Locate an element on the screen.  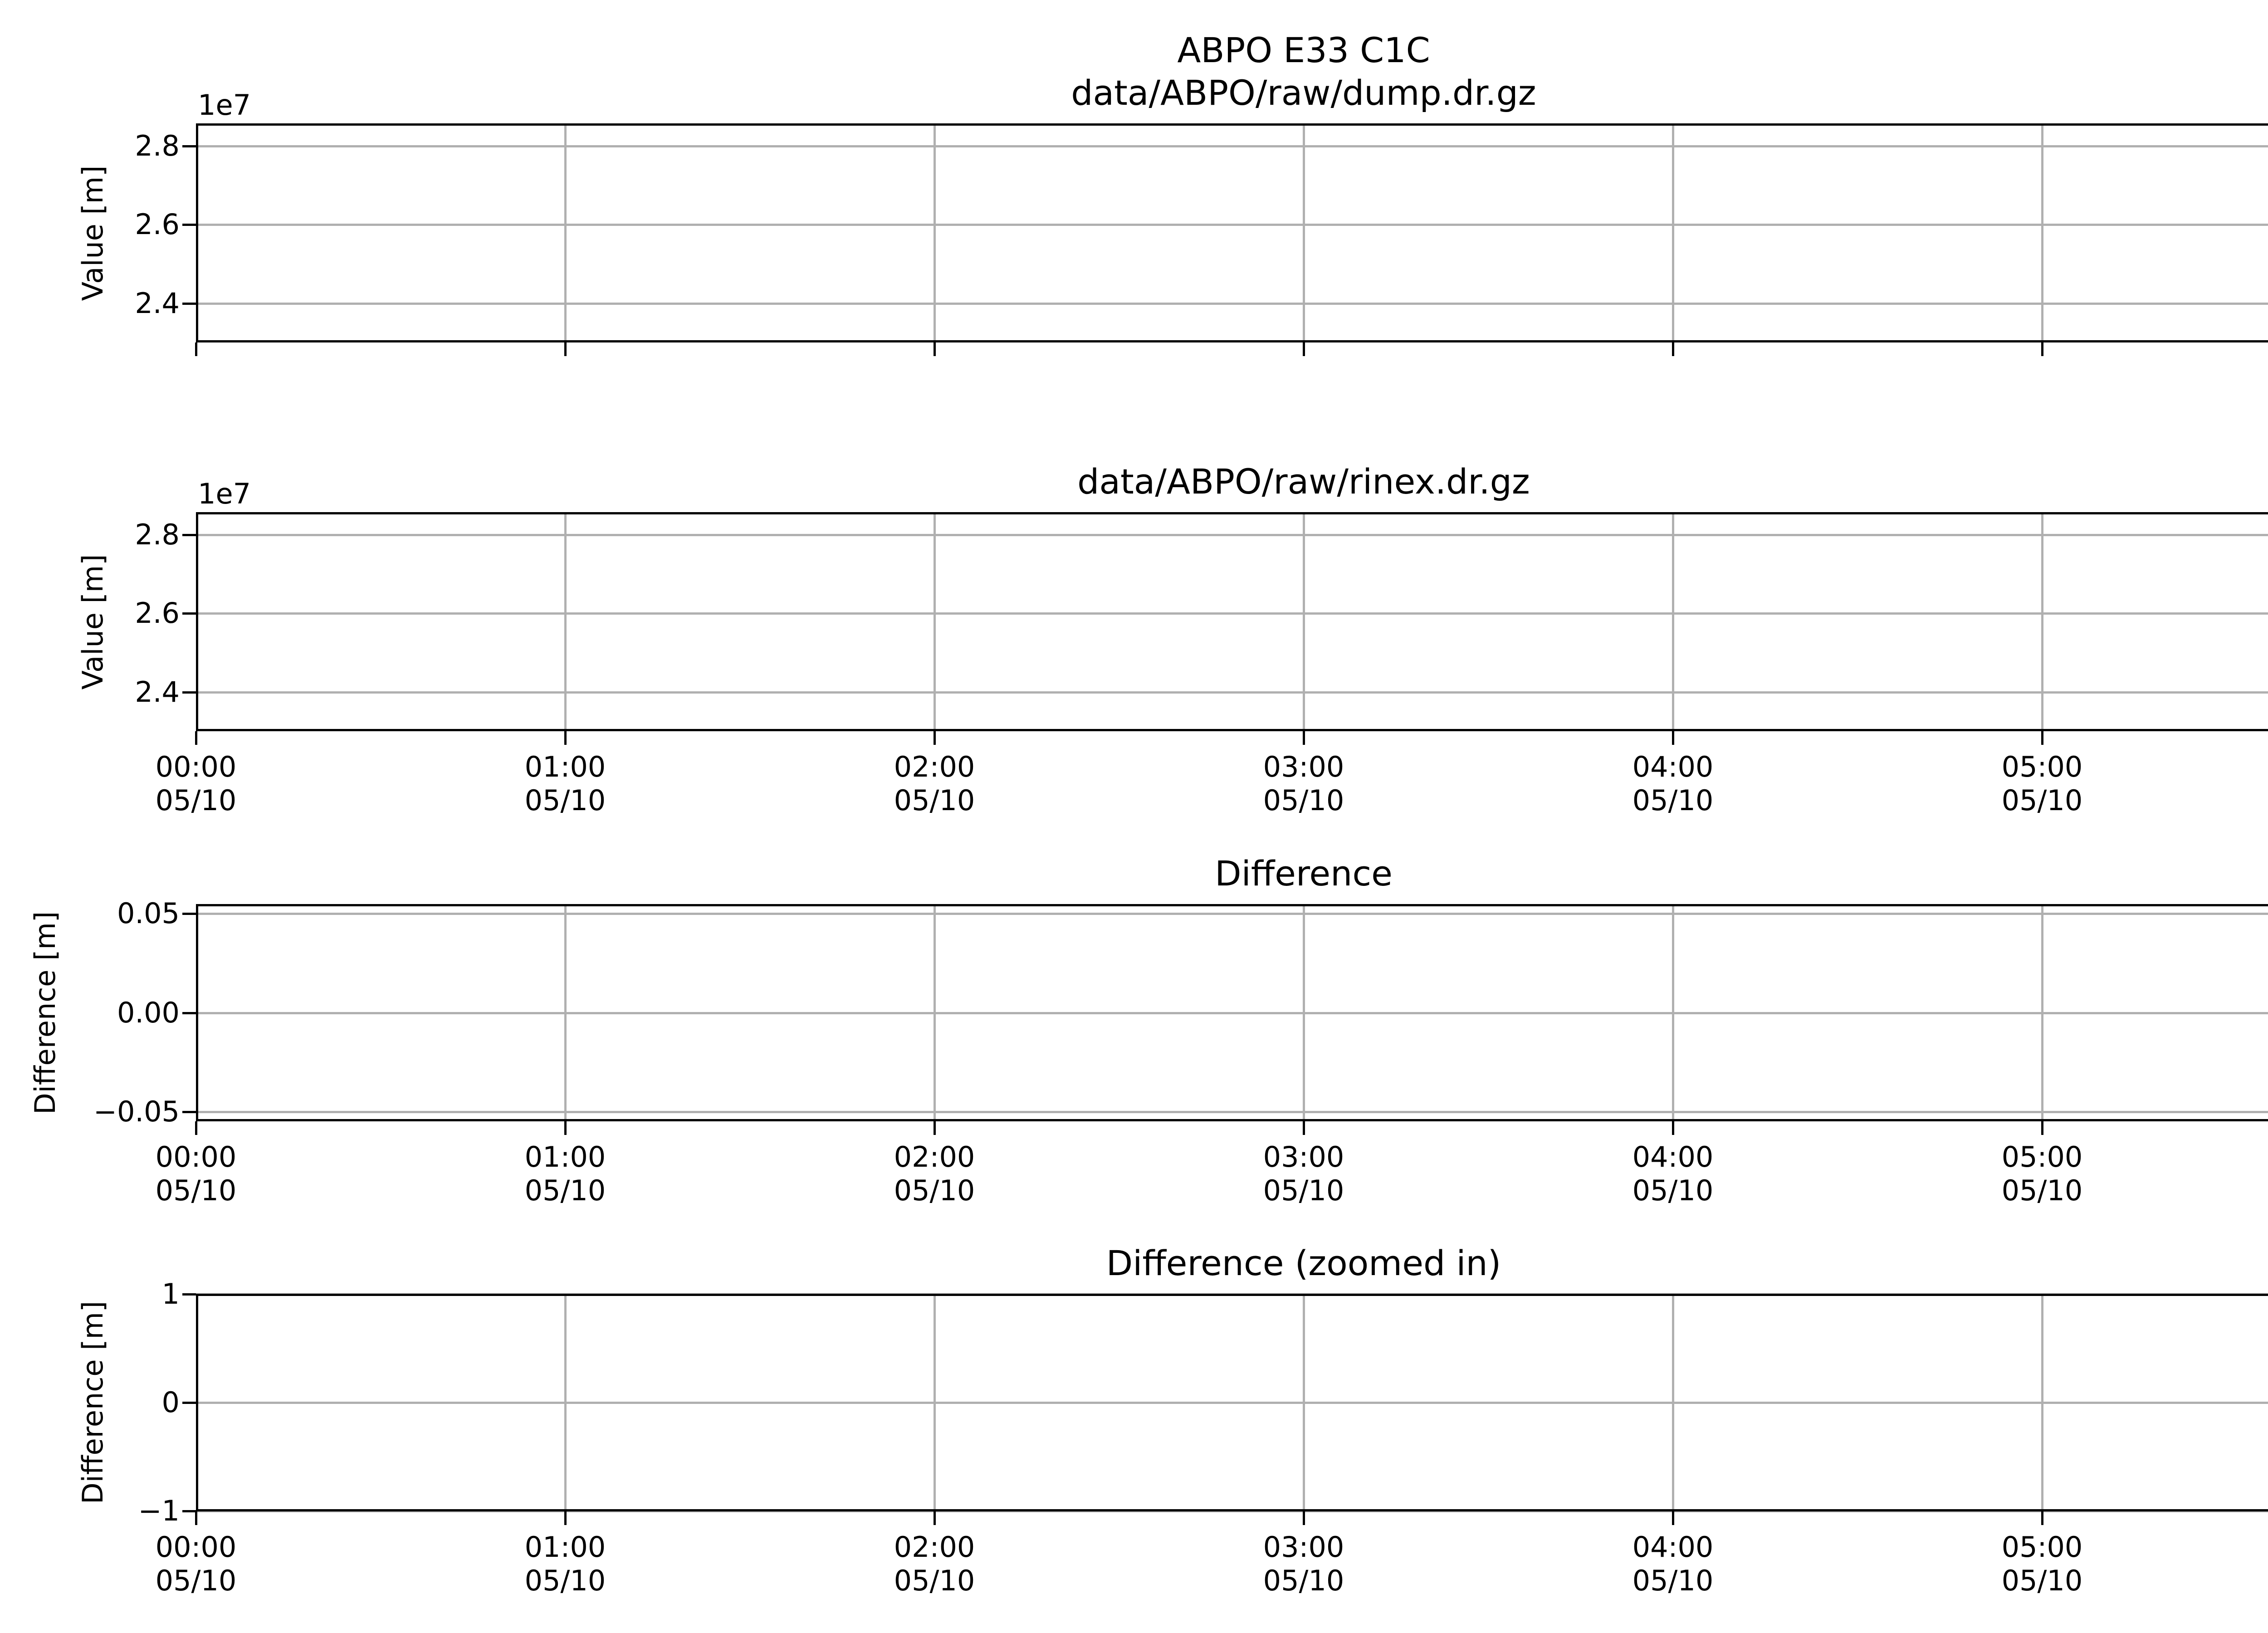
y-tick-label: −1 is located at coordinates (159, 1510).